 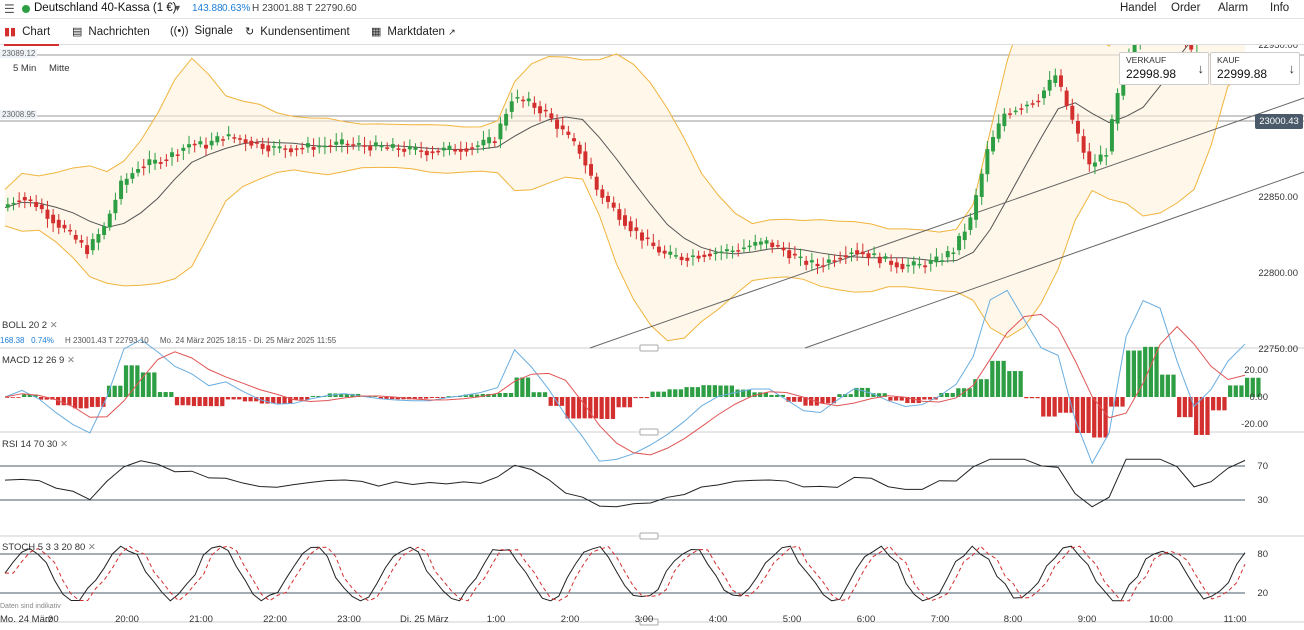 I want to click on change-percent: 0.63%, so click(x=236, y=8).